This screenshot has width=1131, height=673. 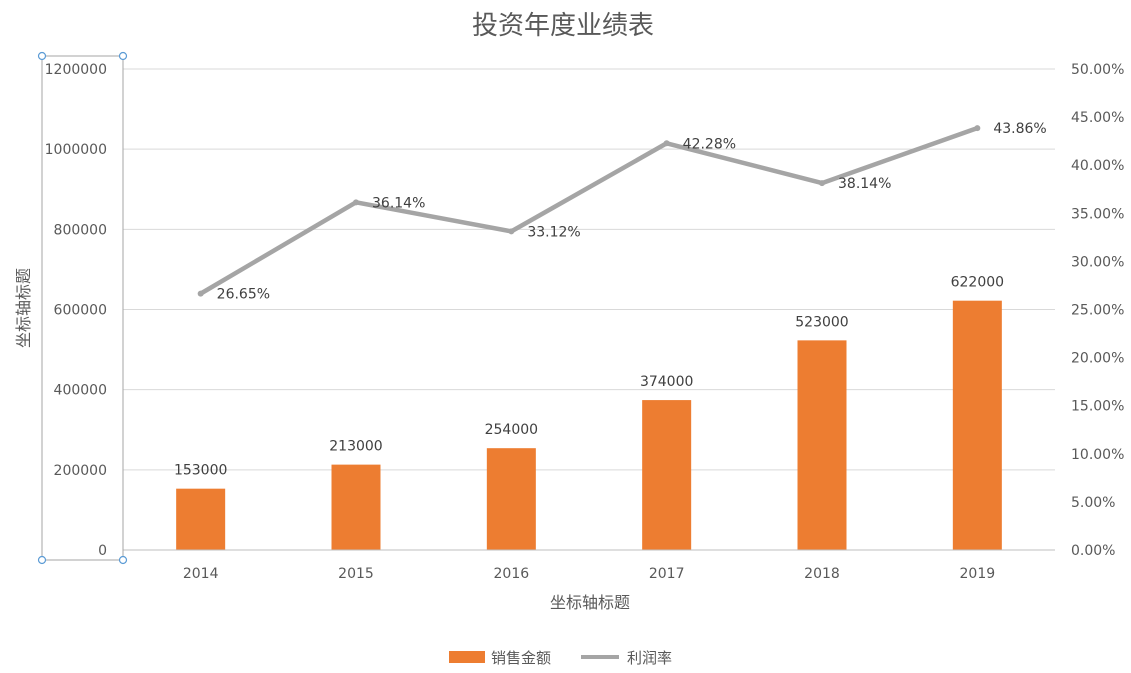 What do you see at coordinates (560, 658) in the screenshot?
I see `legend: 销售金额 利润率` at bounding box center [560, 658].